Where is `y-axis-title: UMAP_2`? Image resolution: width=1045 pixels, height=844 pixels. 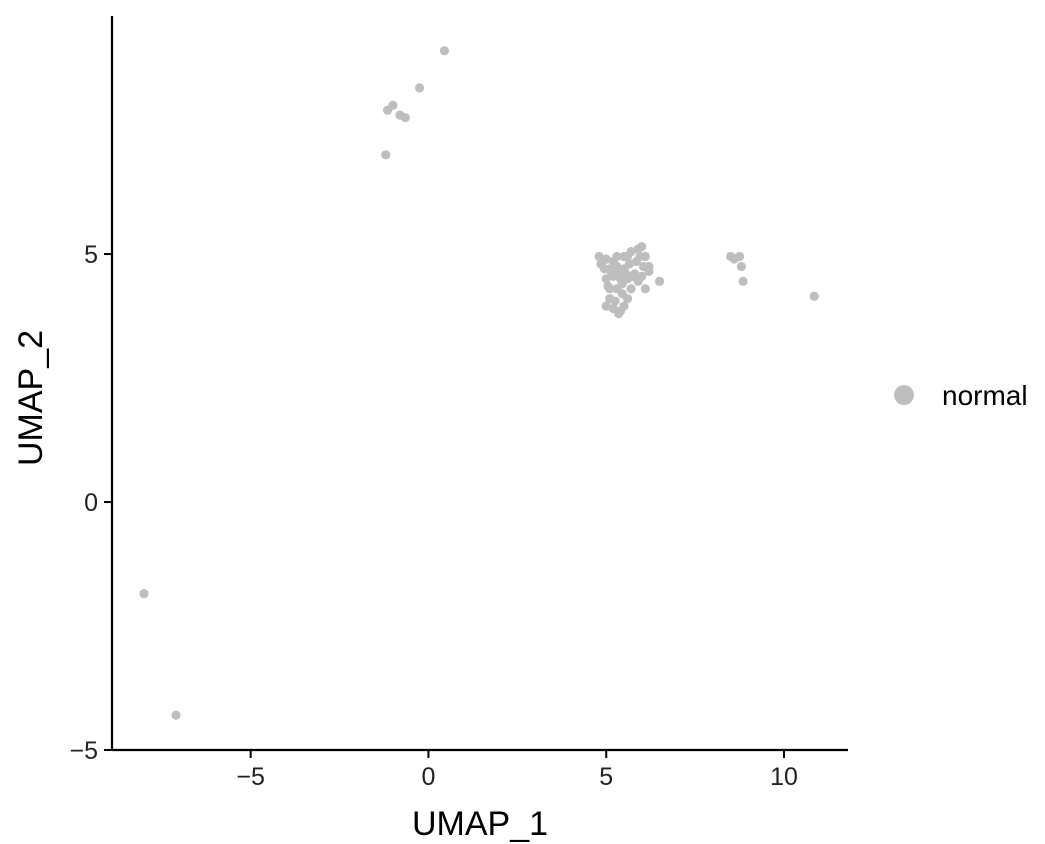
y-axis-title: UMAP_2 is located at coordinates (31, 398).